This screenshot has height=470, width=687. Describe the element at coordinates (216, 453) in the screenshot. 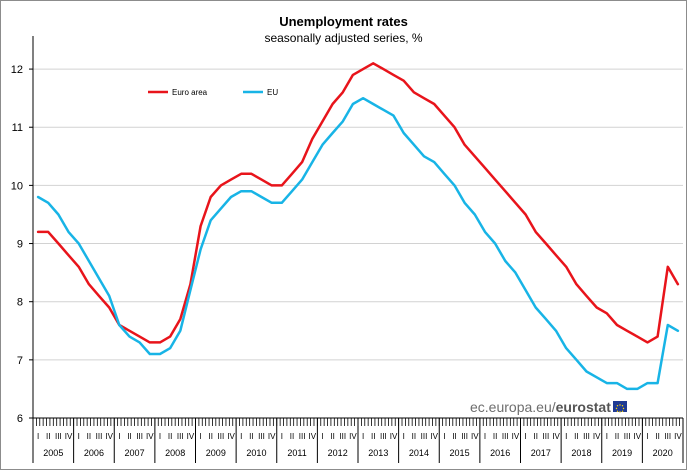

I see `x-year-label: 2009` at that location.